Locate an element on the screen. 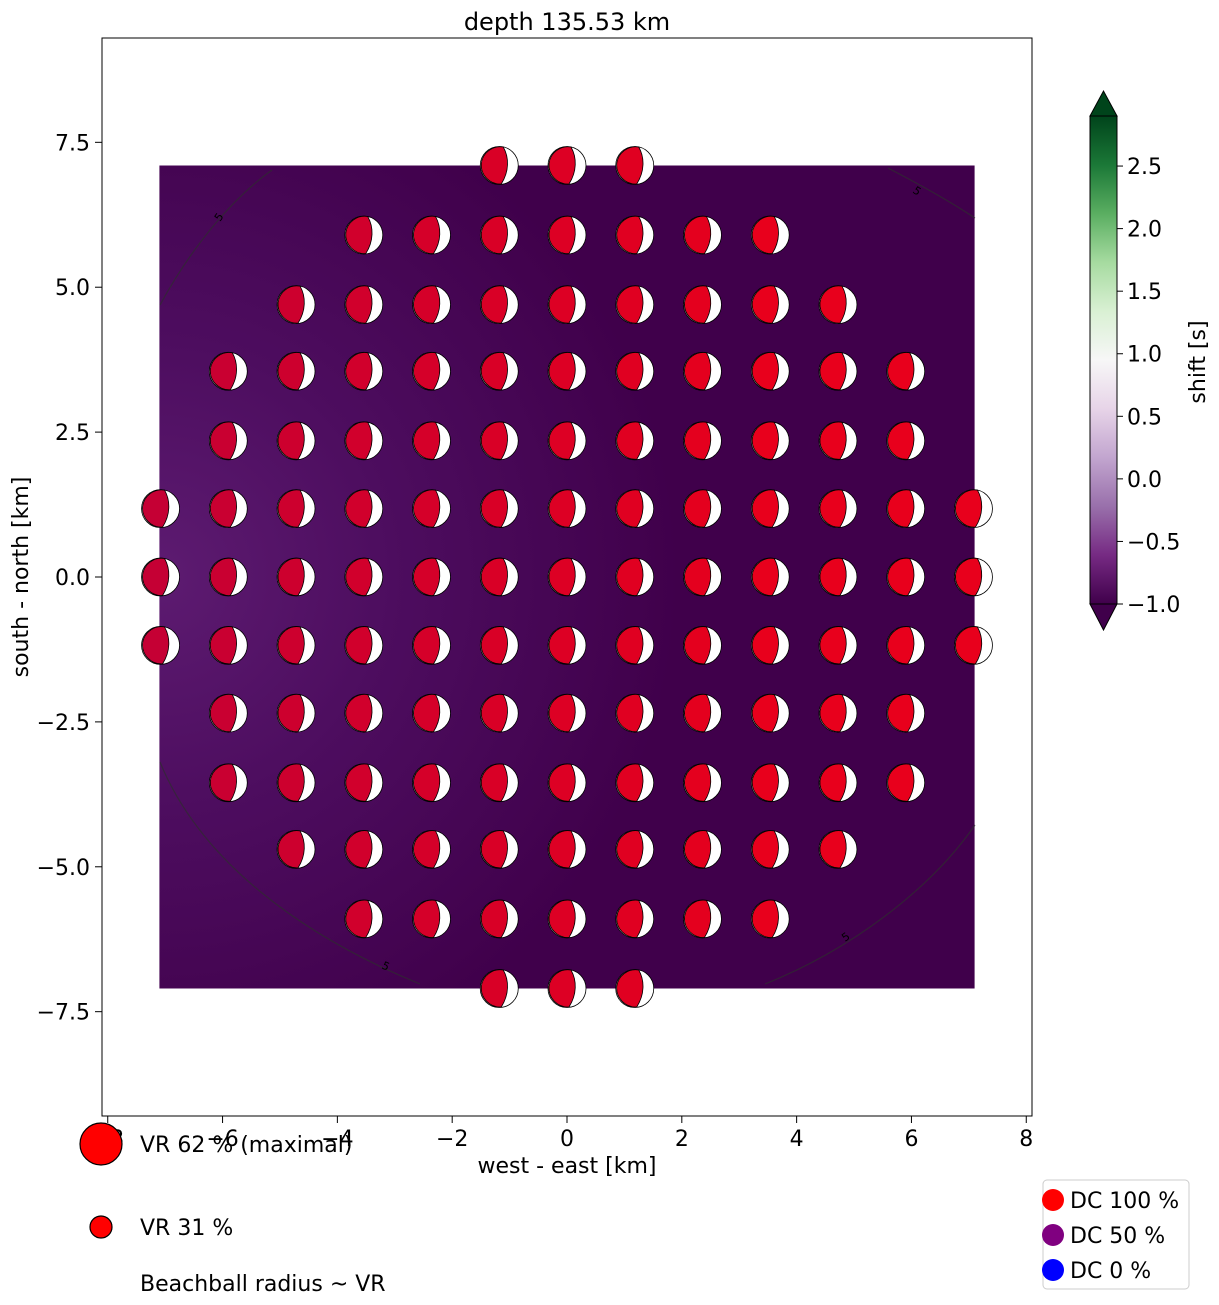  dc-legend-label-50: DC 50 % is located at coordinates (1117, 1236).